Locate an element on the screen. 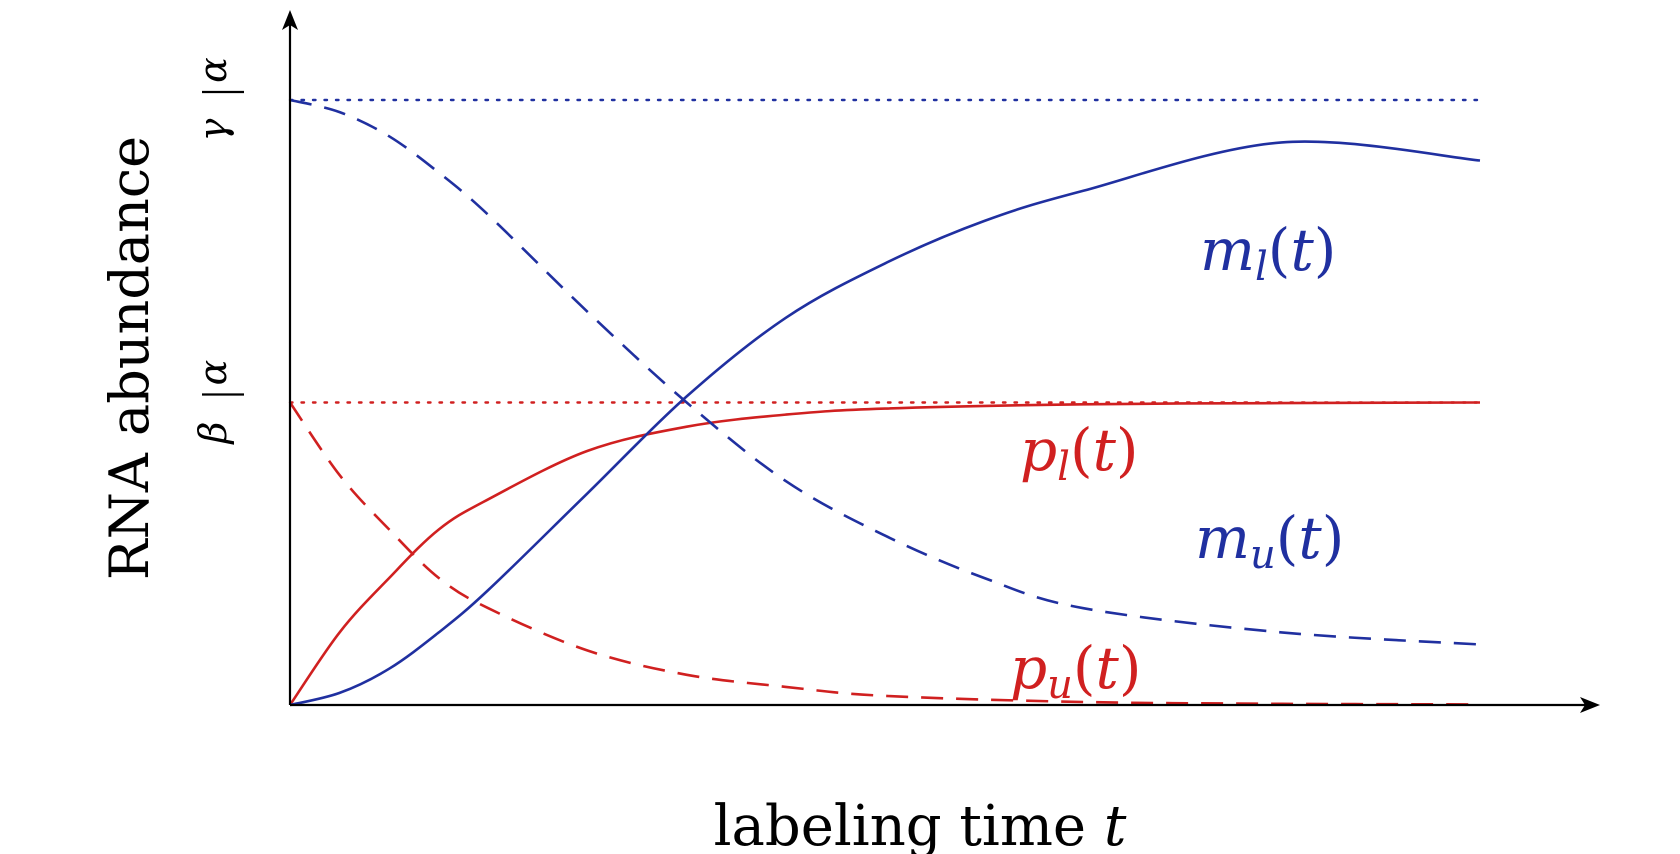 The height and width of the screenshot is (854, 1680). y-tick-label-α-over-γ: αγ is located at coordinates (217, 99).